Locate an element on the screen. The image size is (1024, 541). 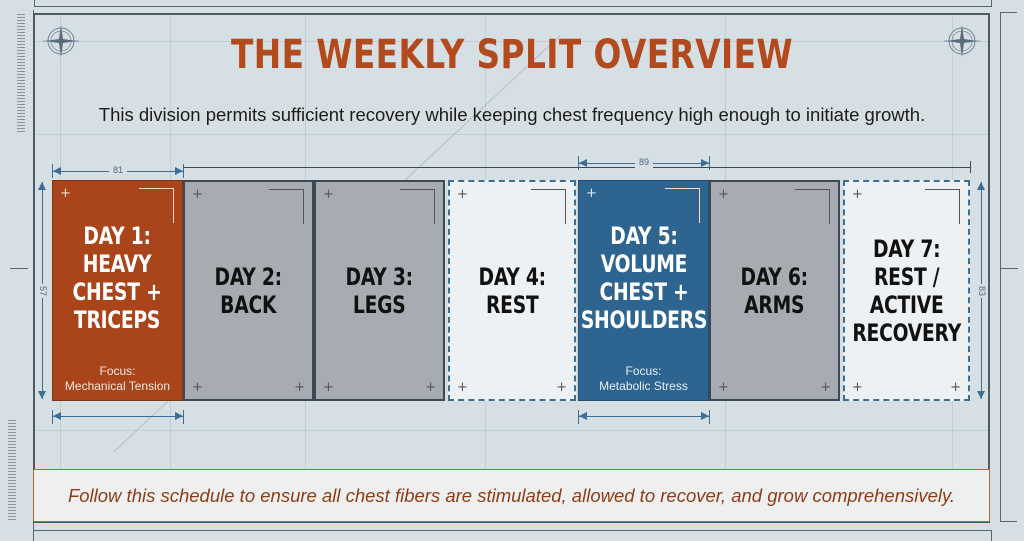
dimension-day5-bottom is located at coordinates (644, 416).